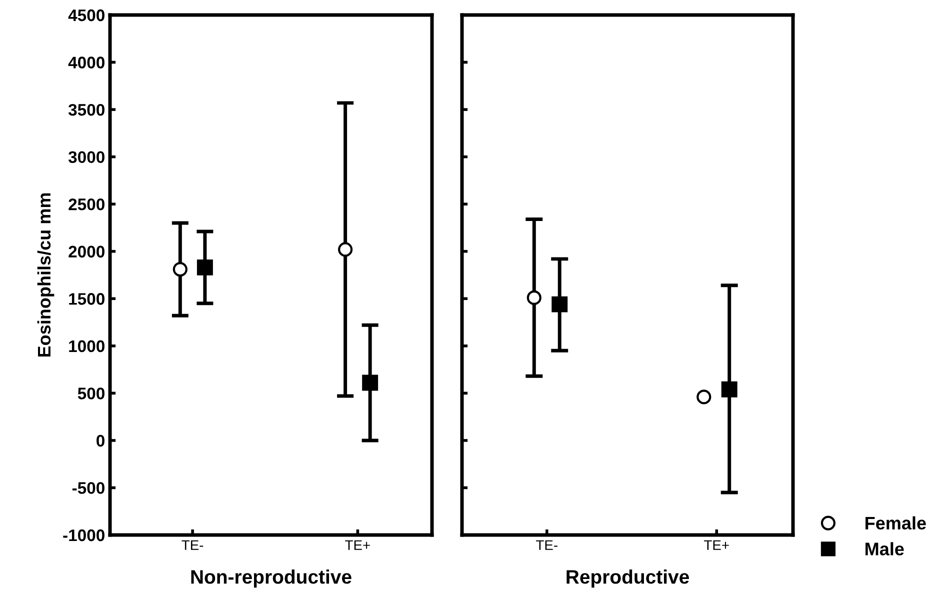  Describe the element at coordinates (86, 15) in the screenshot. I see `y-tick-label: 4500` at that location.